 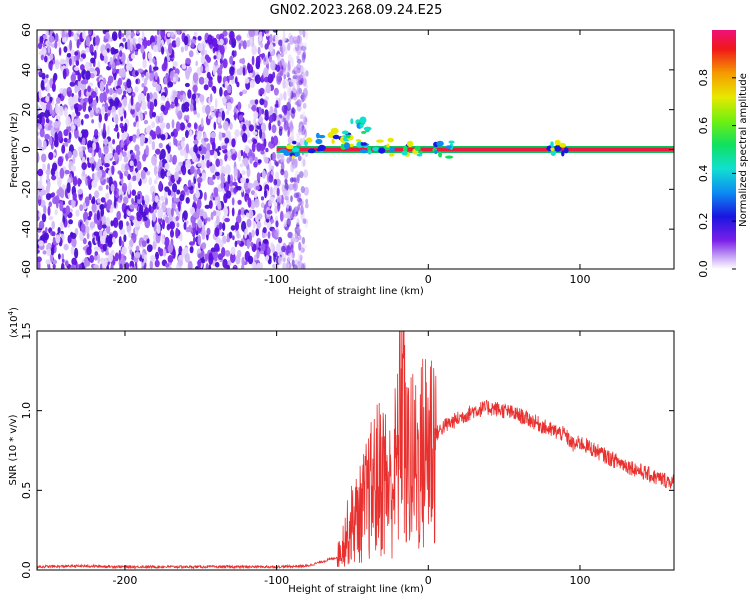 What do you see at coordinates (13, 322) in the screenshot?
I see `snr-y-scale-label: (x104)` at bounding box center [13, 322].